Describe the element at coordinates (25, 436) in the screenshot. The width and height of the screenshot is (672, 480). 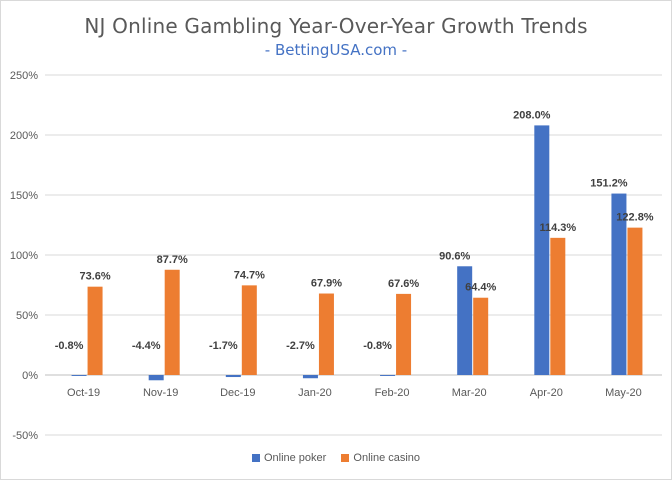
I see `y-tick-label: -50%` at that location.